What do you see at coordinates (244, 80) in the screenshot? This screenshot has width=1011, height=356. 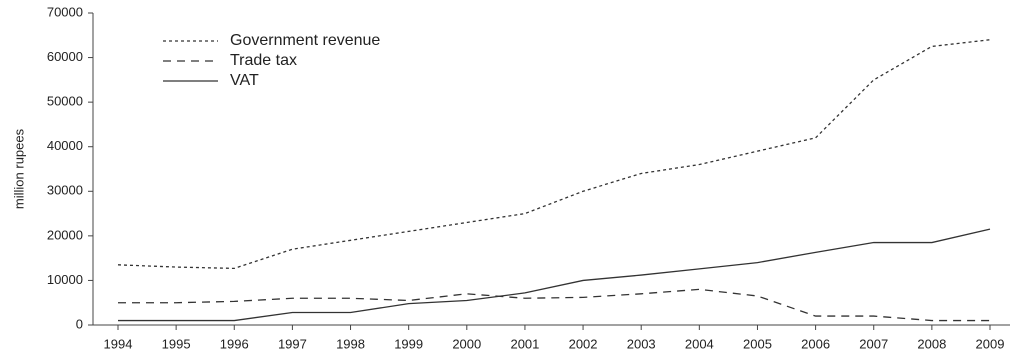 I see `legend-label: VAT` at bounding box center [244, 80].